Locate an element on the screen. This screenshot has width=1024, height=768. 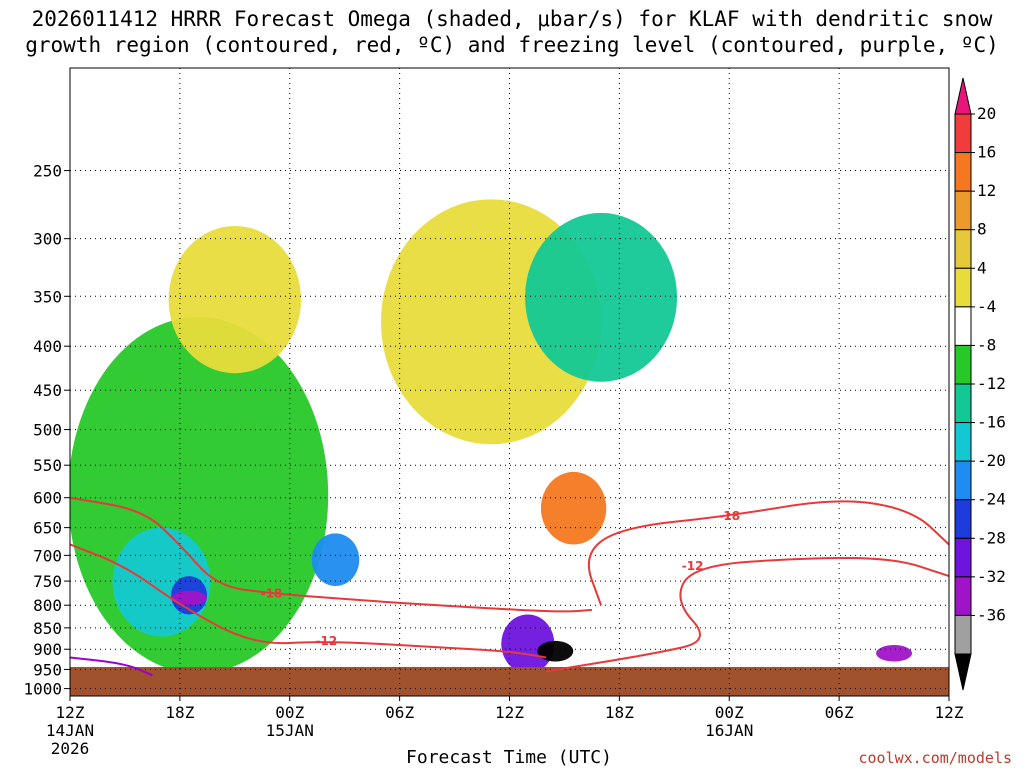
colorbar-label-2: 12 is located at coordinates (986, 190).